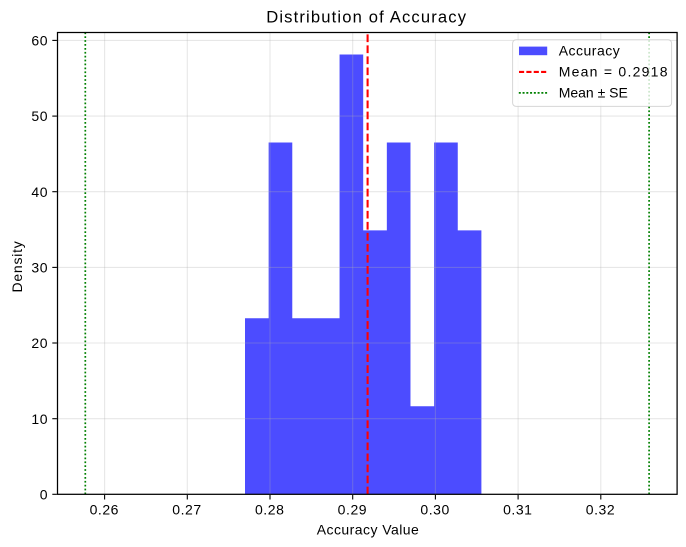 This screenshot has width=686, height=547. I want to click on svg-text: 30, so click(39, 268).